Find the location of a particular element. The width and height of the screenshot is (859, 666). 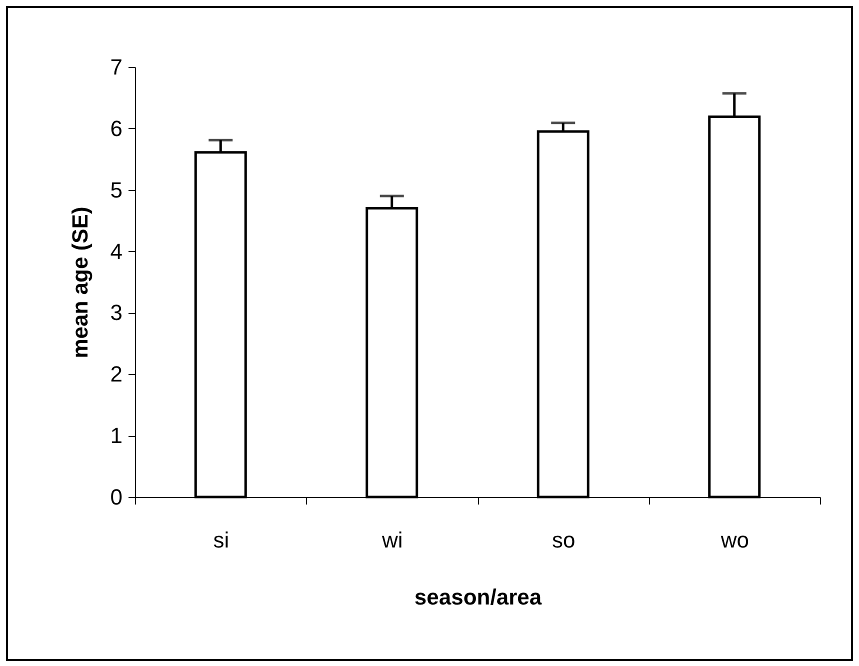

y-tick-label: 2 is located at coordinates (116, 374).